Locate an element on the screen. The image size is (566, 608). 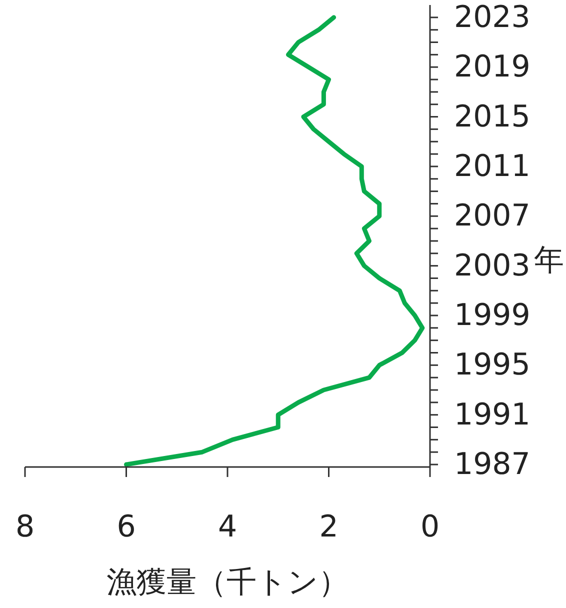
x-axis-title: 漁獲量（千トン） is located at coordinates (228, 583).